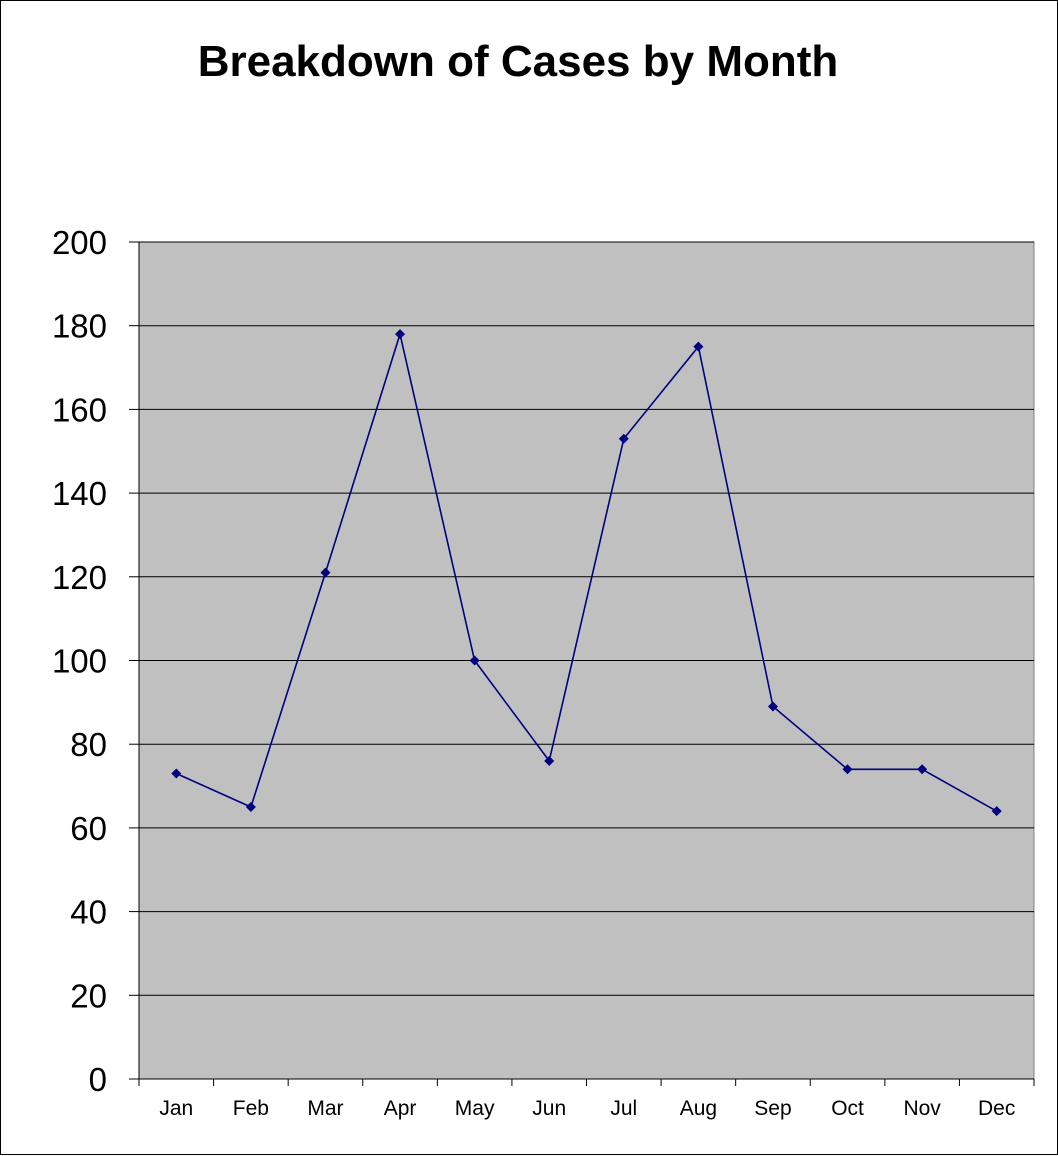  Describe the element at coordinates (847, 1108) in the screenshot. I see `x-tick-label: Oct` at that location.